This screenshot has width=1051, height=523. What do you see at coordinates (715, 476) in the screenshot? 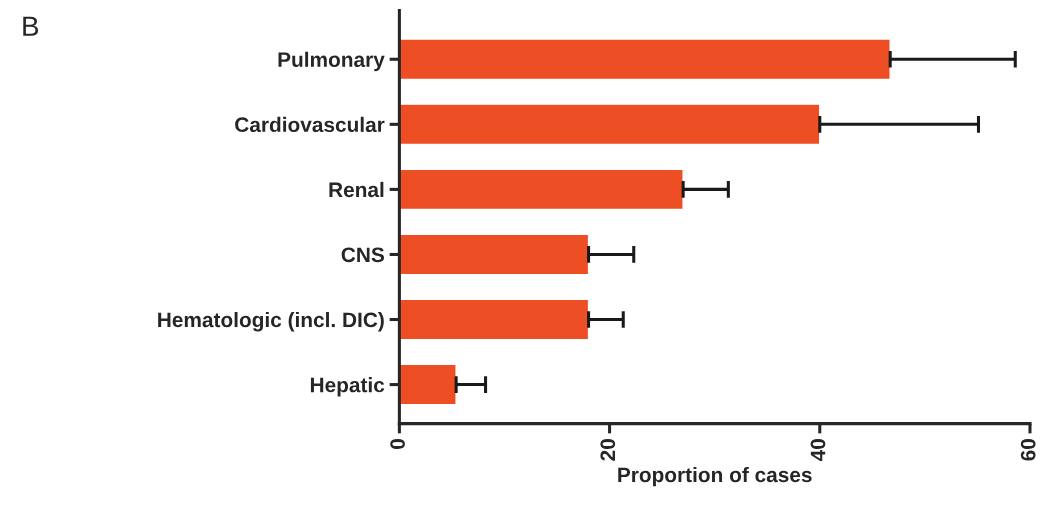
I see `x-axis-title: Proportion of cases` at bounding box center [715, 476].